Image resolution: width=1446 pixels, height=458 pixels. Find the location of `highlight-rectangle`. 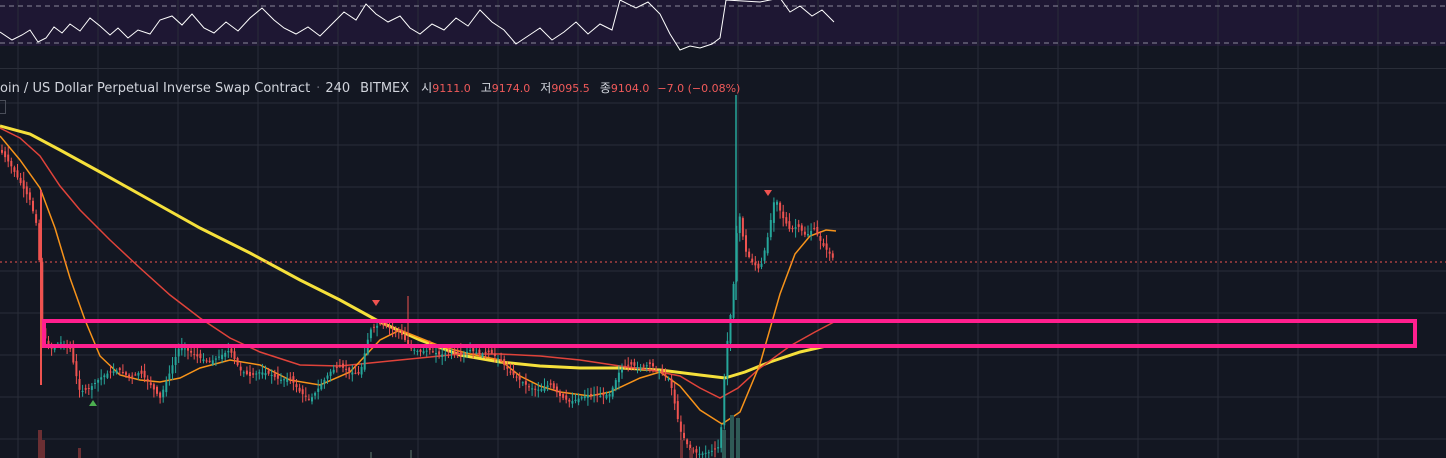

highlight-rectangle is located at coordinates (729, 333).